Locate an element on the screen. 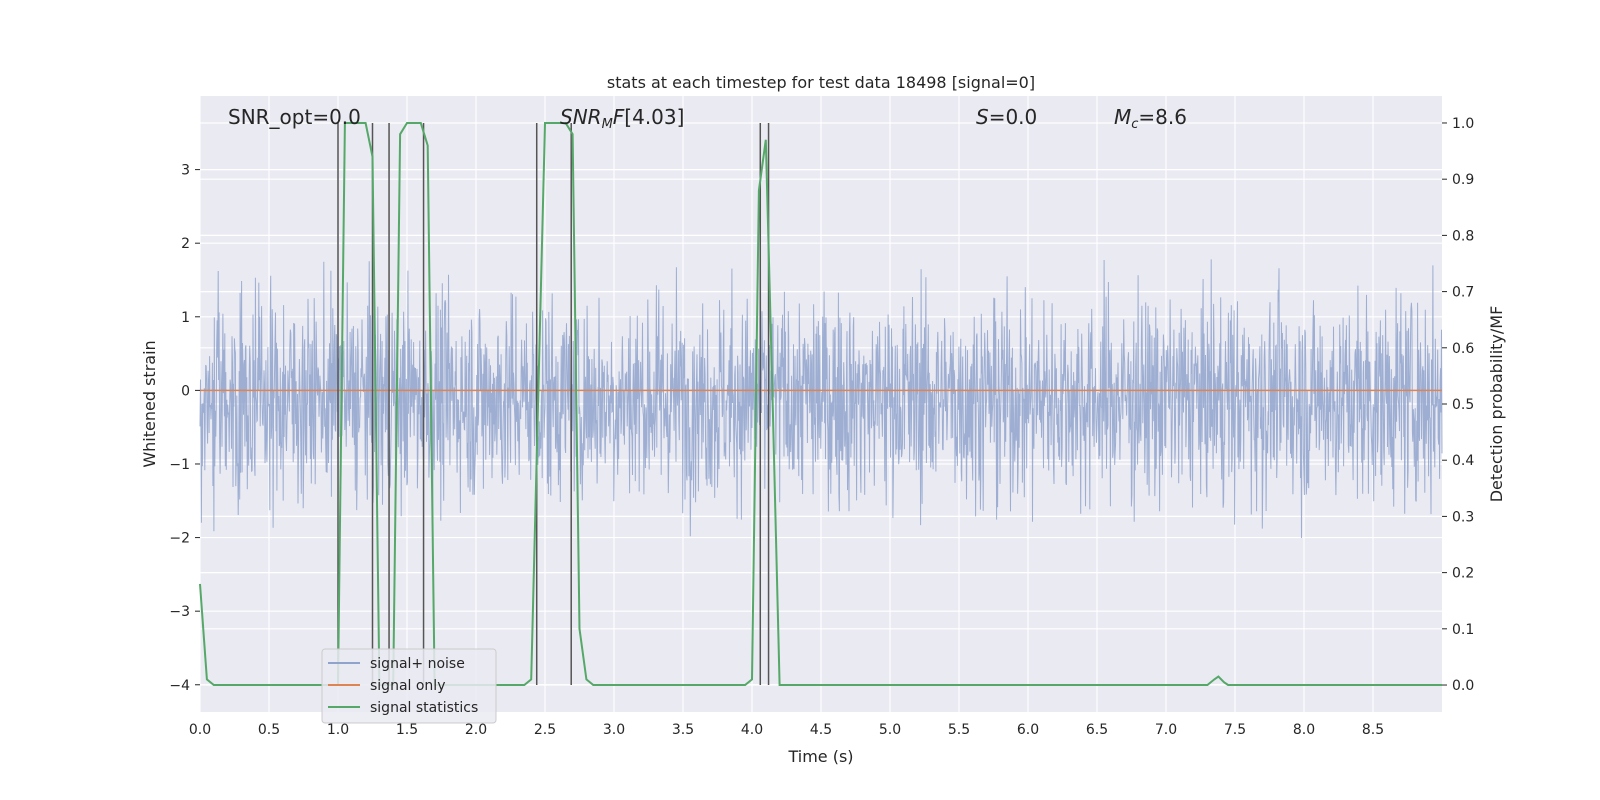  x-tick-label: 4.0 is located at coordinates (752, 730).